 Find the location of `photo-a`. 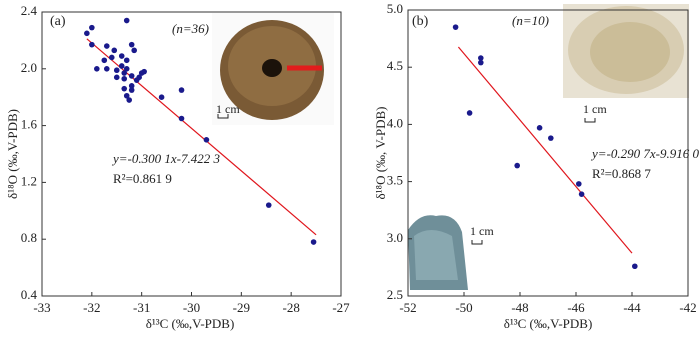

photo-a is located at coordinates (273, 69).